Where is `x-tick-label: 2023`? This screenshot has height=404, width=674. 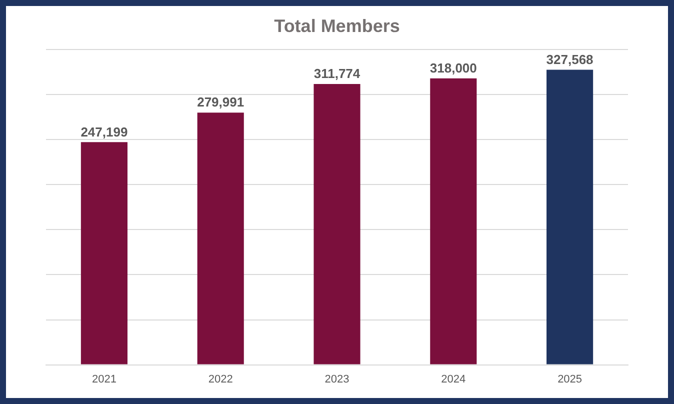
x-tick-label: 2023 is located at coordinates (337, 379).